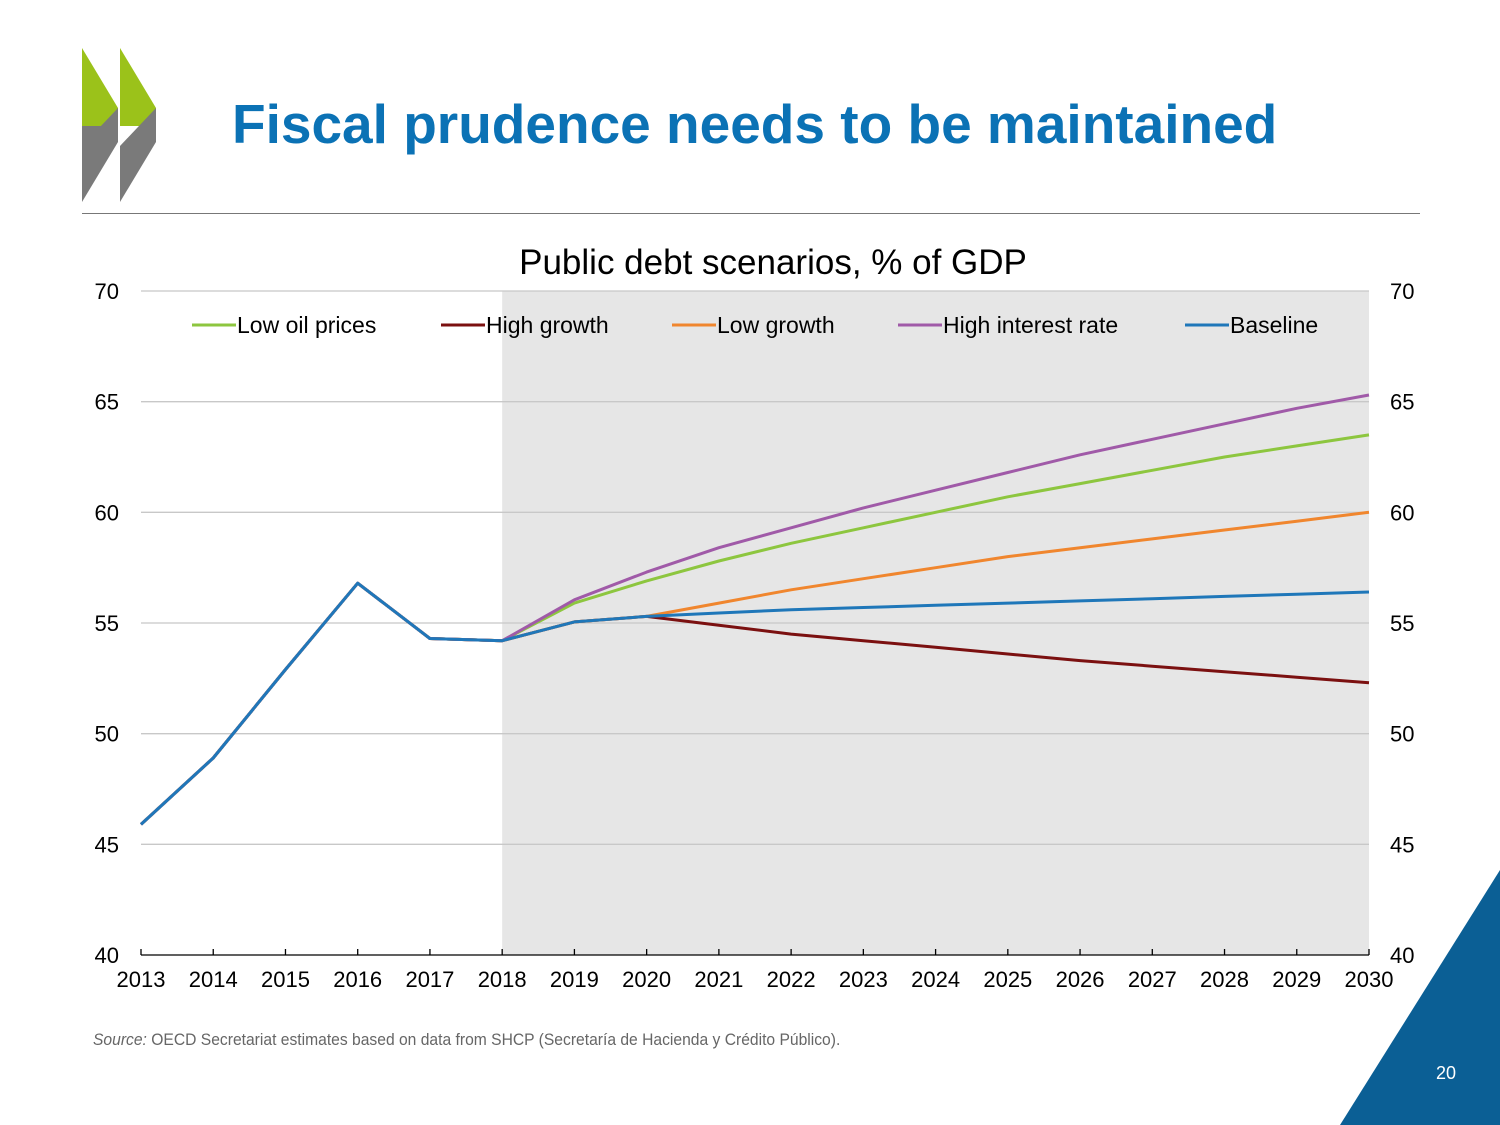  I want to click on x-tick-label: 2028, so click(1224, 979).